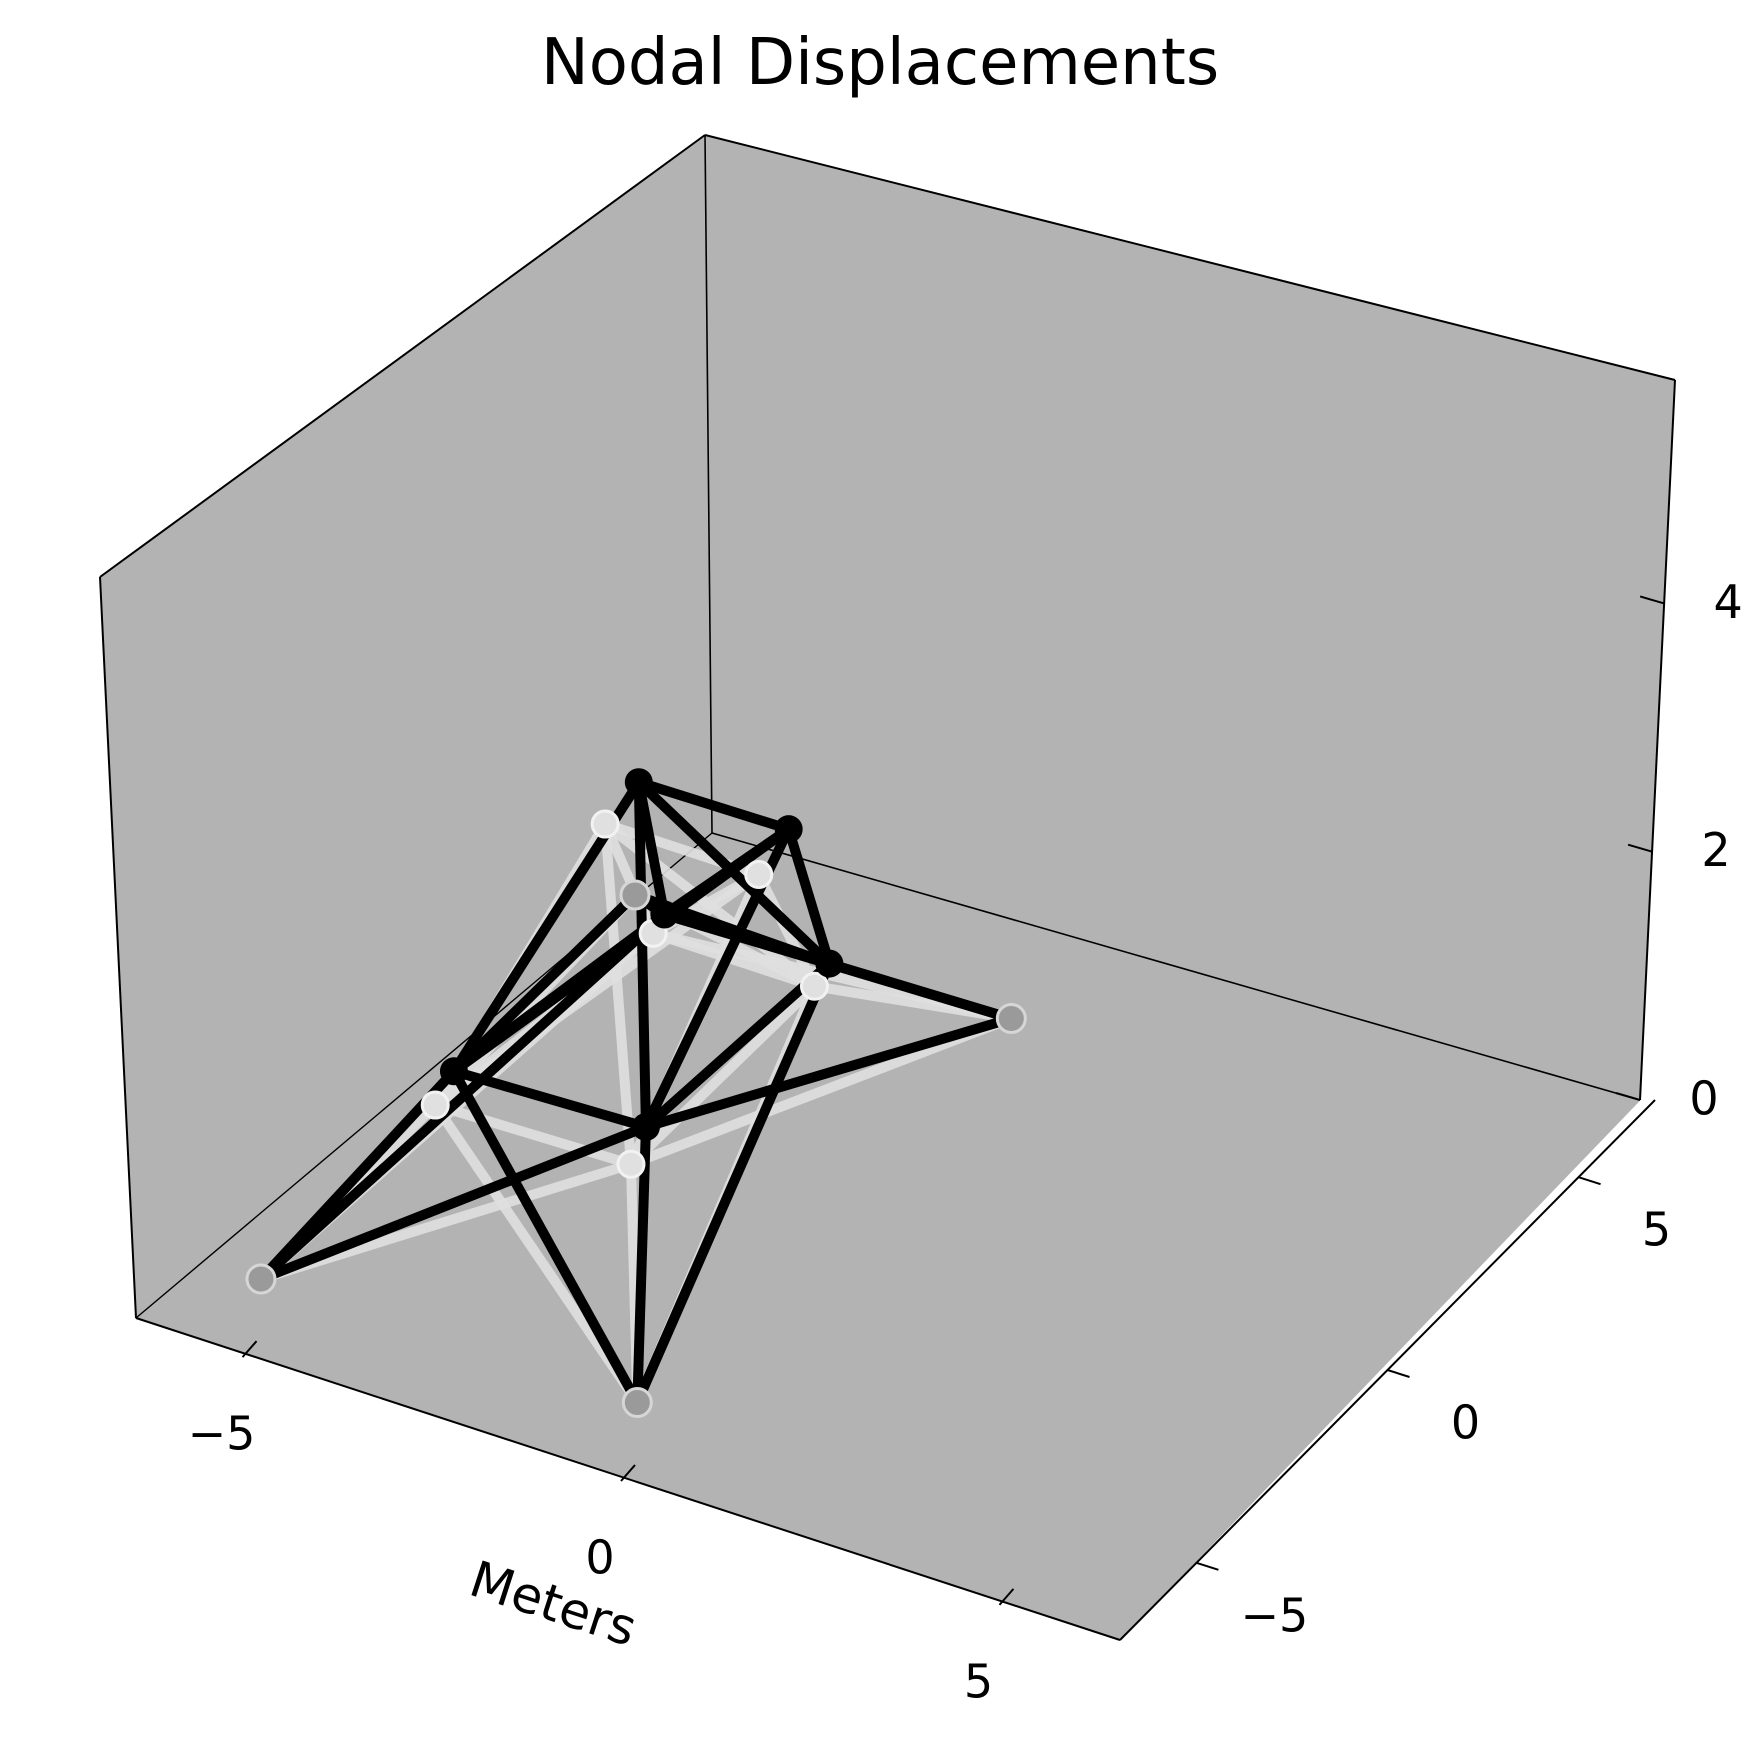  Describe the element at coordinates (1727, 602) in the screenshot. I see `z-tick-label: 4` at that location.